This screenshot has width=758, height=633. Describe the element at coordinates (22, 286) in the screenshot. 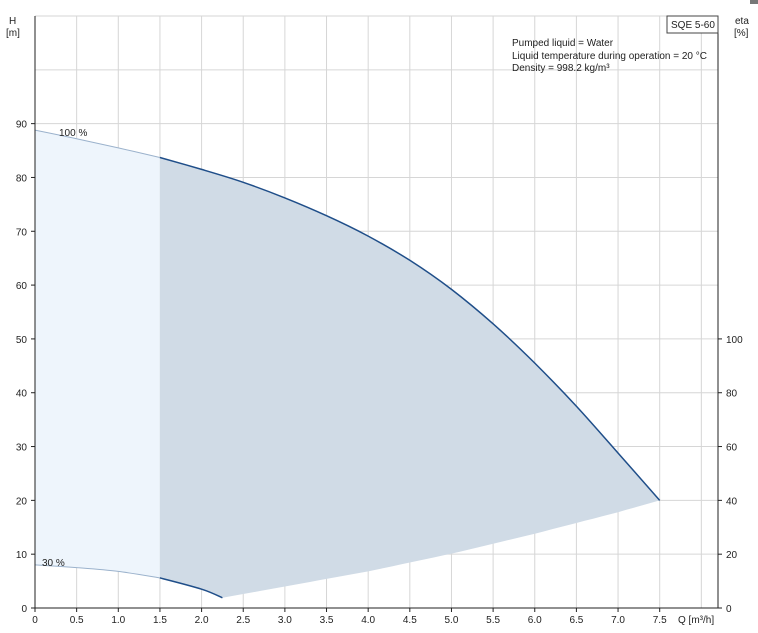

I see `y-left-tick-label: 60` at that location.